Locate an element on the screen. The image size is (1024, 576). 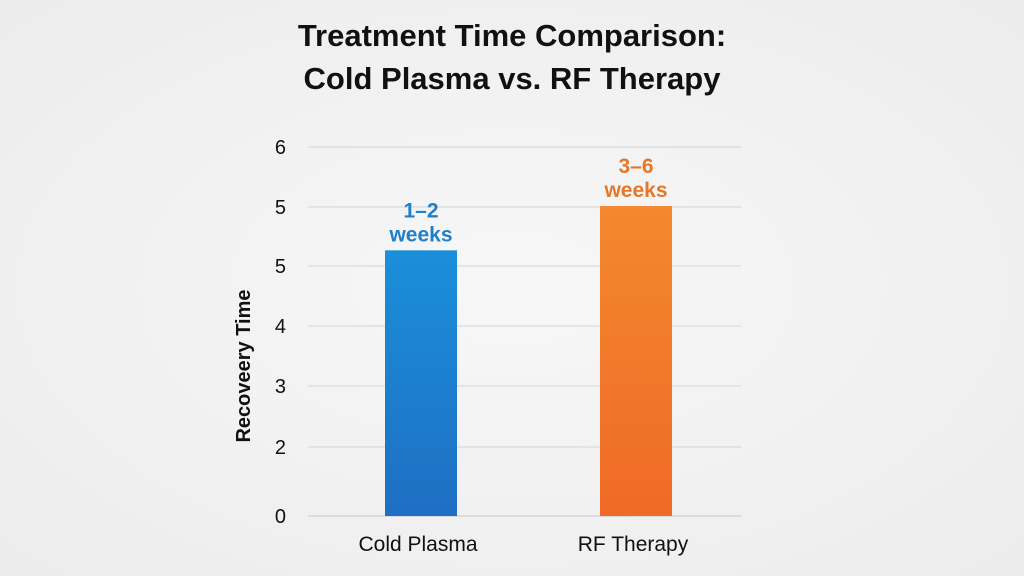
bar-cold-plasma is located at coordinates (421, 383).